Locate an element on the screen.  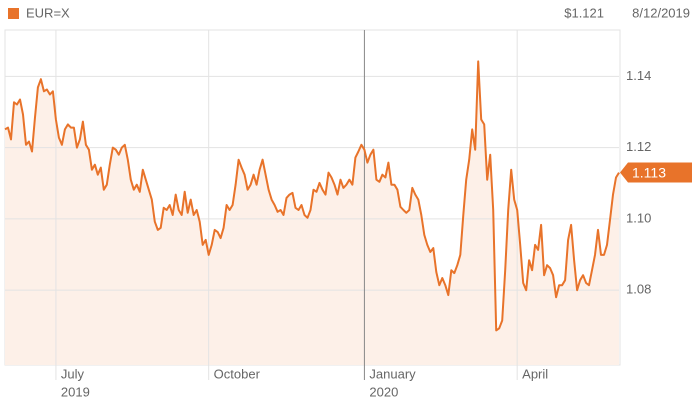
year-label: 2019 is located at coordinates (75, 391).